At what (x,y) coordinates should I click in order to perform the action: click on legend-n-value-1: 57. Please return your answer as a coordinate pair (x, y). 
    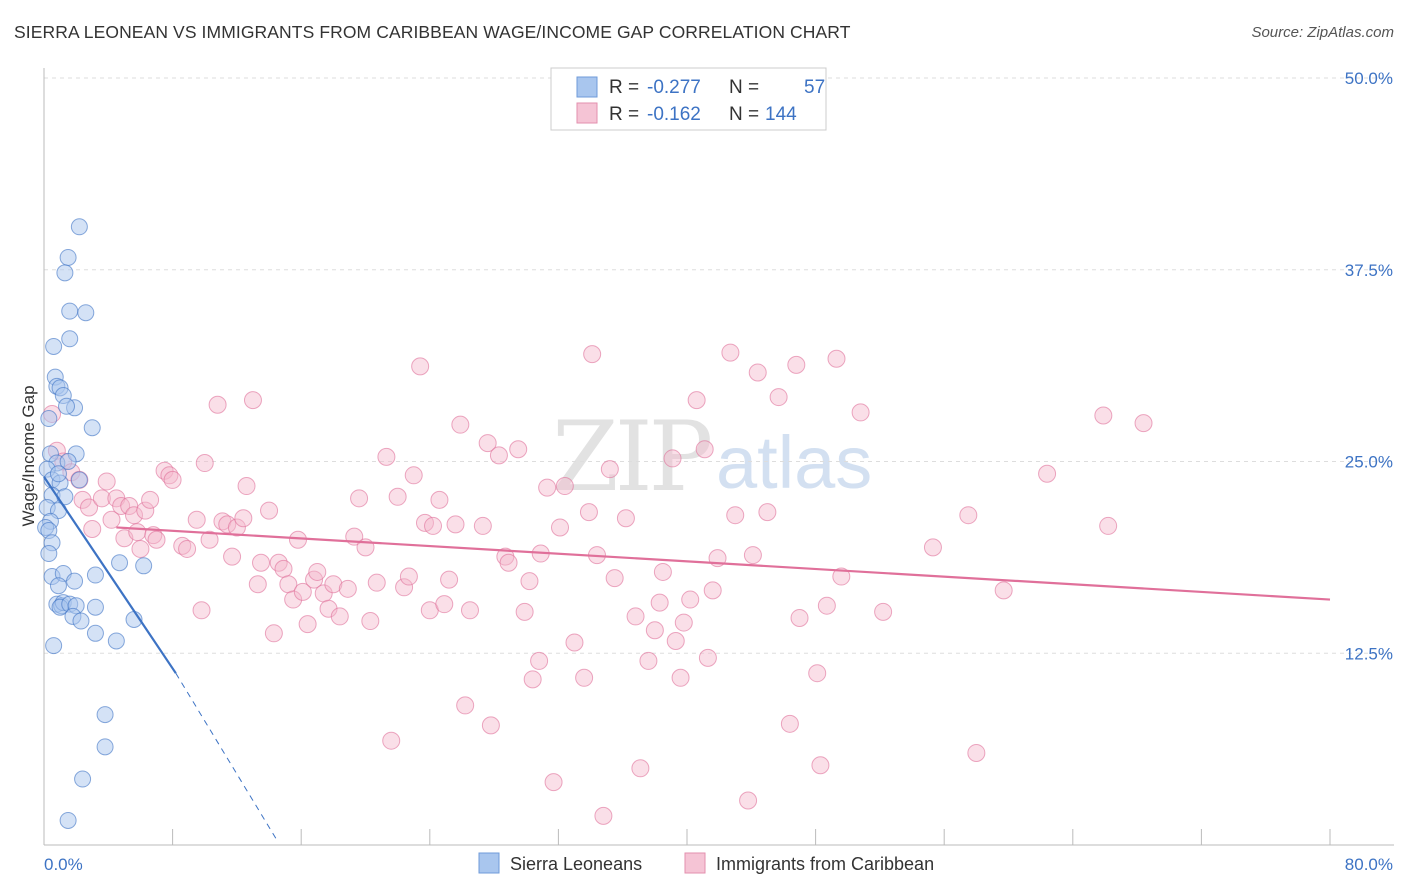
    Looking at the image, I should click on (814, 87).